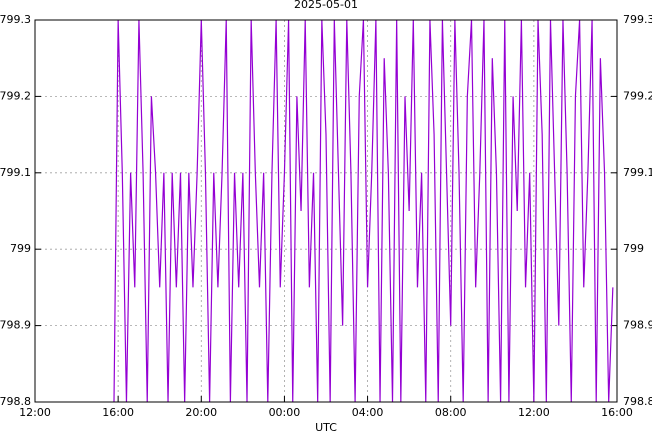 This screenshot has width=652, height=432. Describe the element at coordinates (326, 5) in the screenshot. I see `chart-title: 2025-05-01` at that location.